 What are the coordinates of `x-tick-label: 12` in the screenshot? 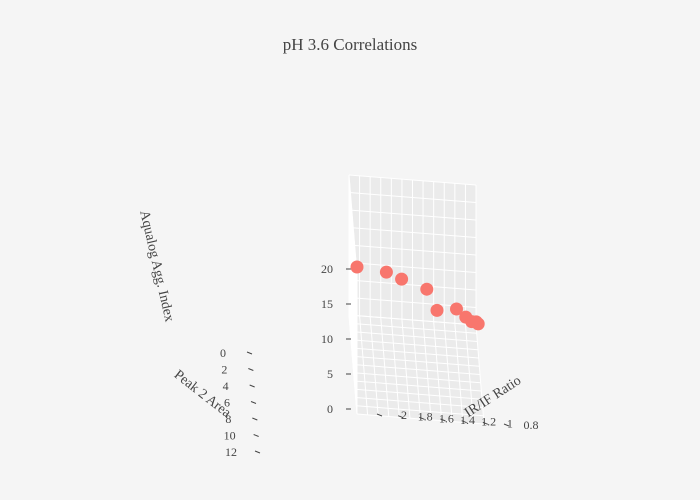 It's located at (231, 452).